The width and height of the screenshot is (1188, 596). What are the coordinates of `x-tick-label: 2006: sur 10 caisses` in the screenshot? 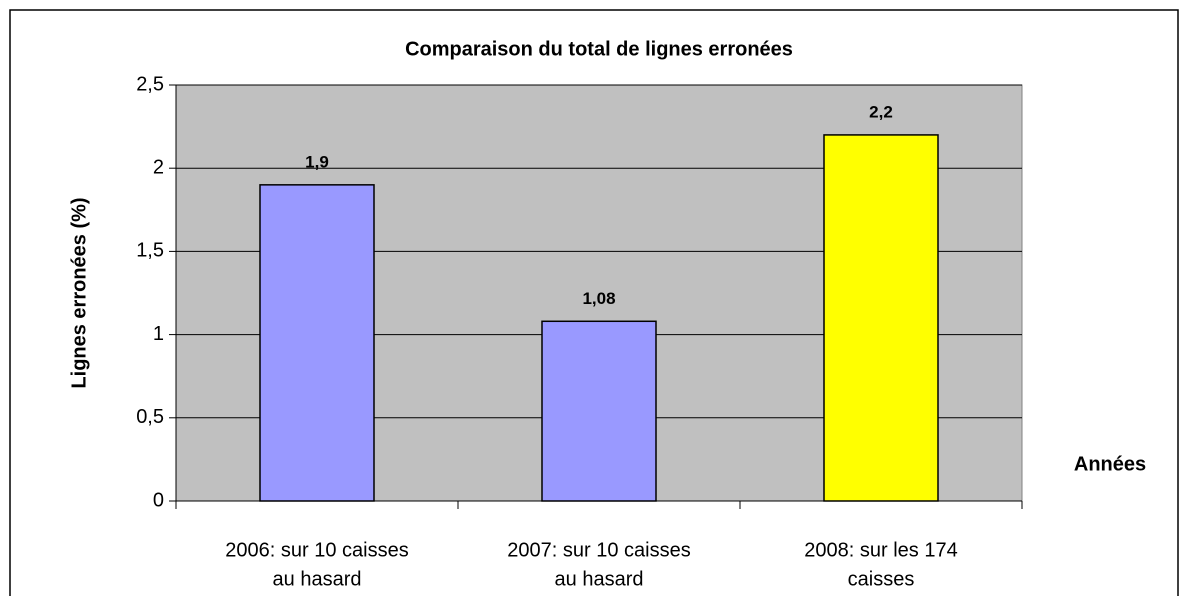 It's located at (316, 550).